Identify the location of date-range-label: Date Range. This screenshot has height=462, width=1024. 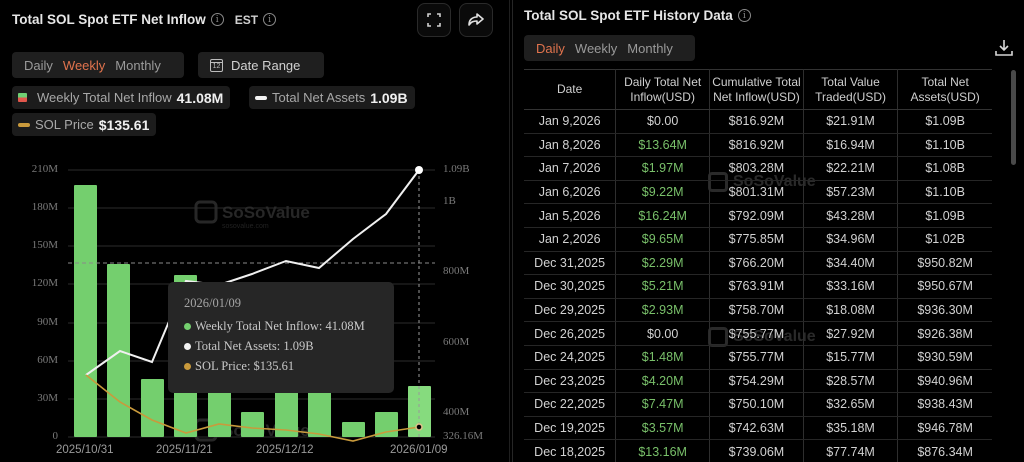
(266, 65).